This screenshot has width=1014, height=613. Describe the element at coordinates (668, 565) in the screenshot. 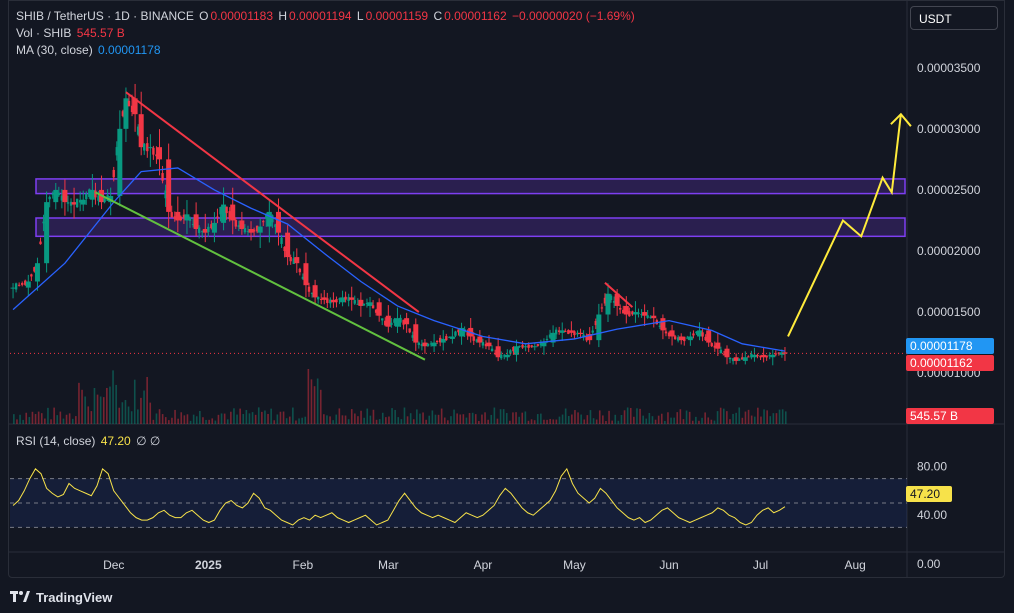

I see `time-axis-tick: Jun` at that location.